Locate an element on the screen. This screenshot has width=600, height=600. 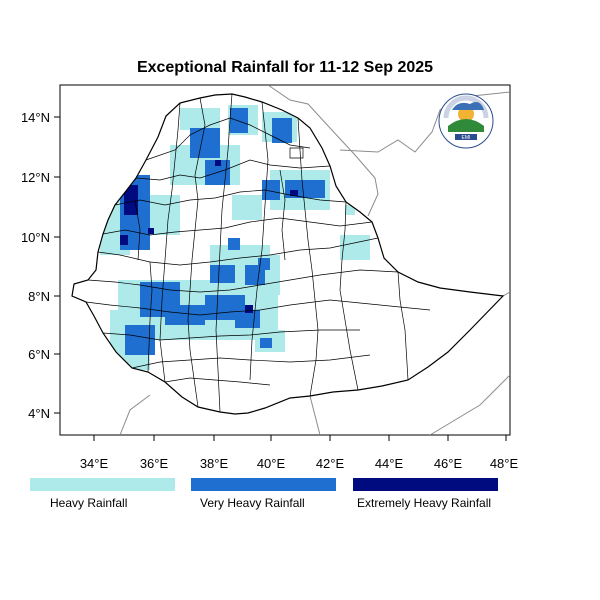
x-tick-label: 48°E is located at coordinates (504, 463).